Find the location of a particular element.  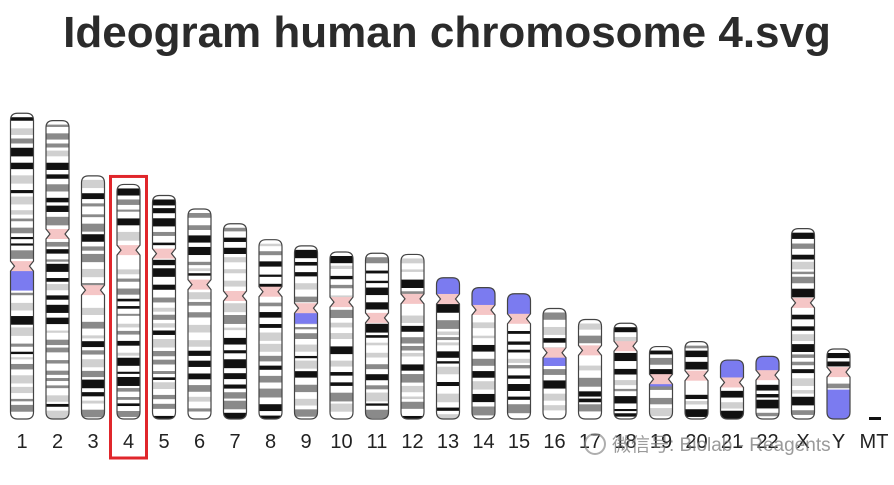

chromosome-label: 2 is located at coordinates (57, 442).